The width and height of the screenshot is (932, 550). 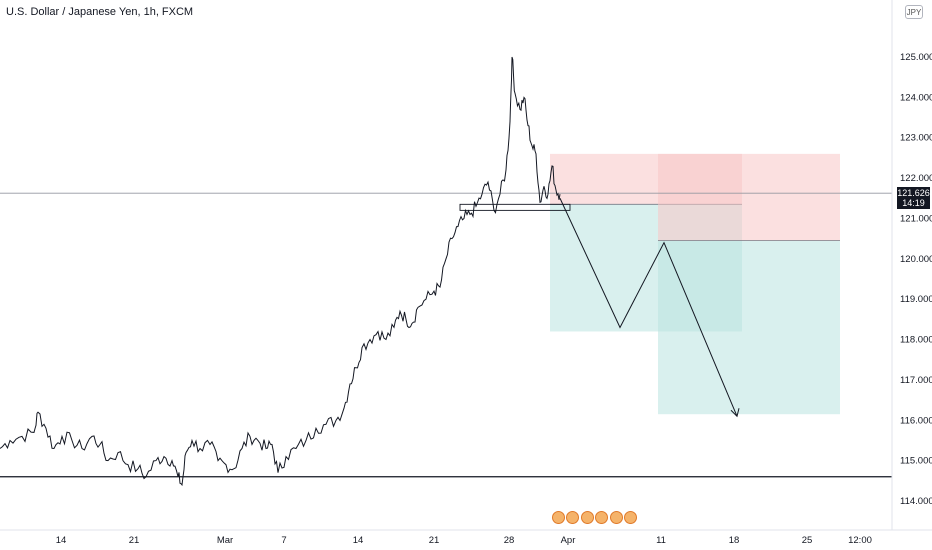 What do you see at coordinates (916, 501) in the screenshot?
I see `y-tick-label: 114.000` at bounding box center [916, 501].